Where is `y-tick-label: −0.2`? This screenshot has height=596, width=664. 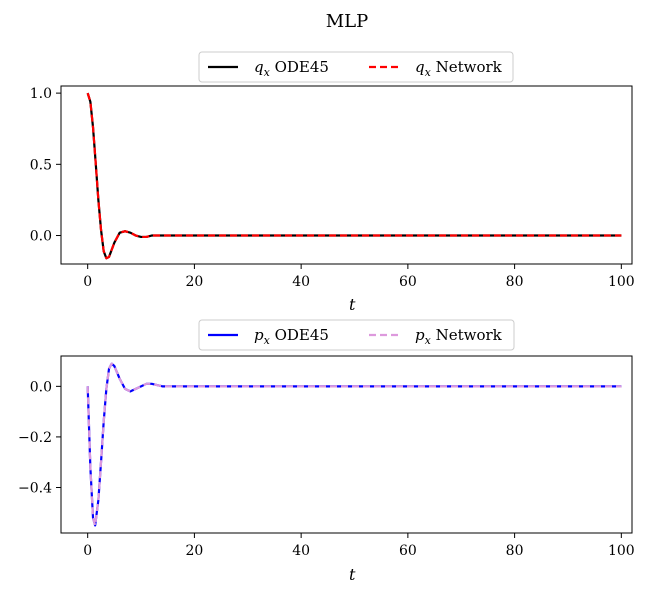 y-tick-label: −0.2 is located at coordinates (35, 438).